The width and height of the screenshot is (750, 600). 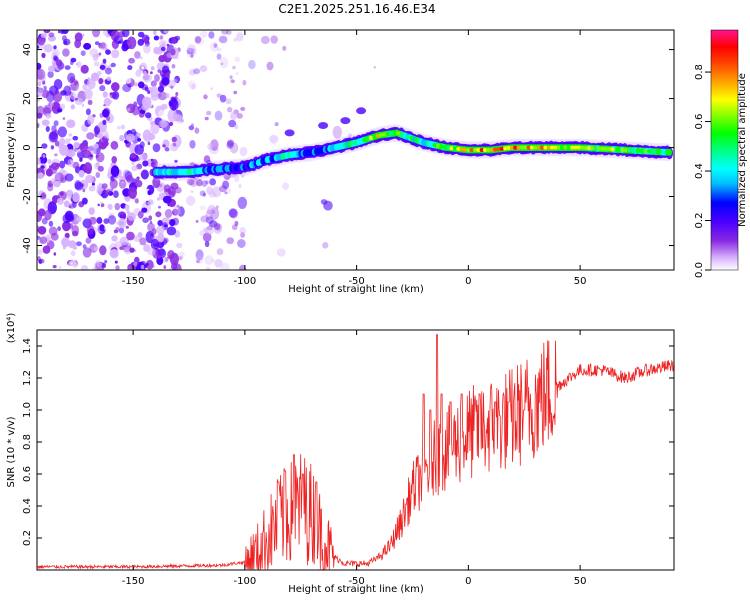 I want to click on y-tick-label: -40, so click(x=27, y=245).